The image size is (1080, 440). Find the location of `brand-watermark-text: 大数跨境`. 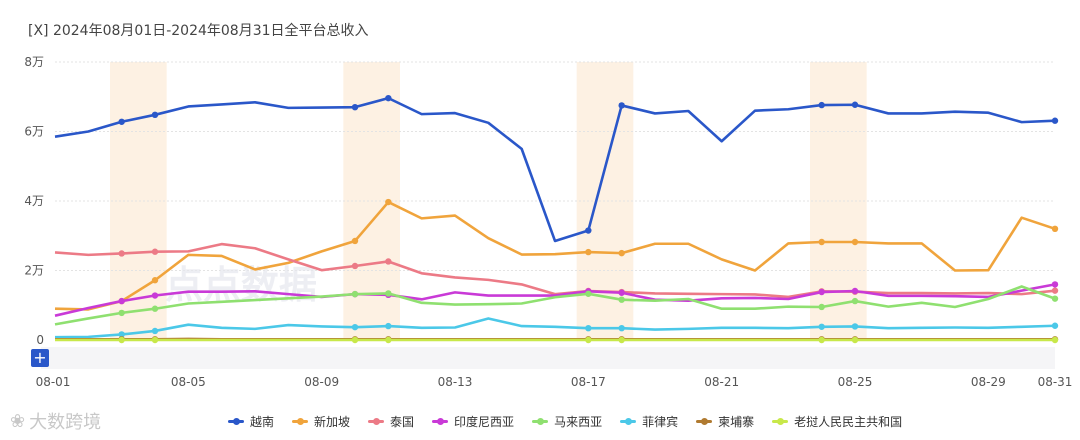

brand-watermark-text: 大数跨境 is located at coordinates (65, 422).